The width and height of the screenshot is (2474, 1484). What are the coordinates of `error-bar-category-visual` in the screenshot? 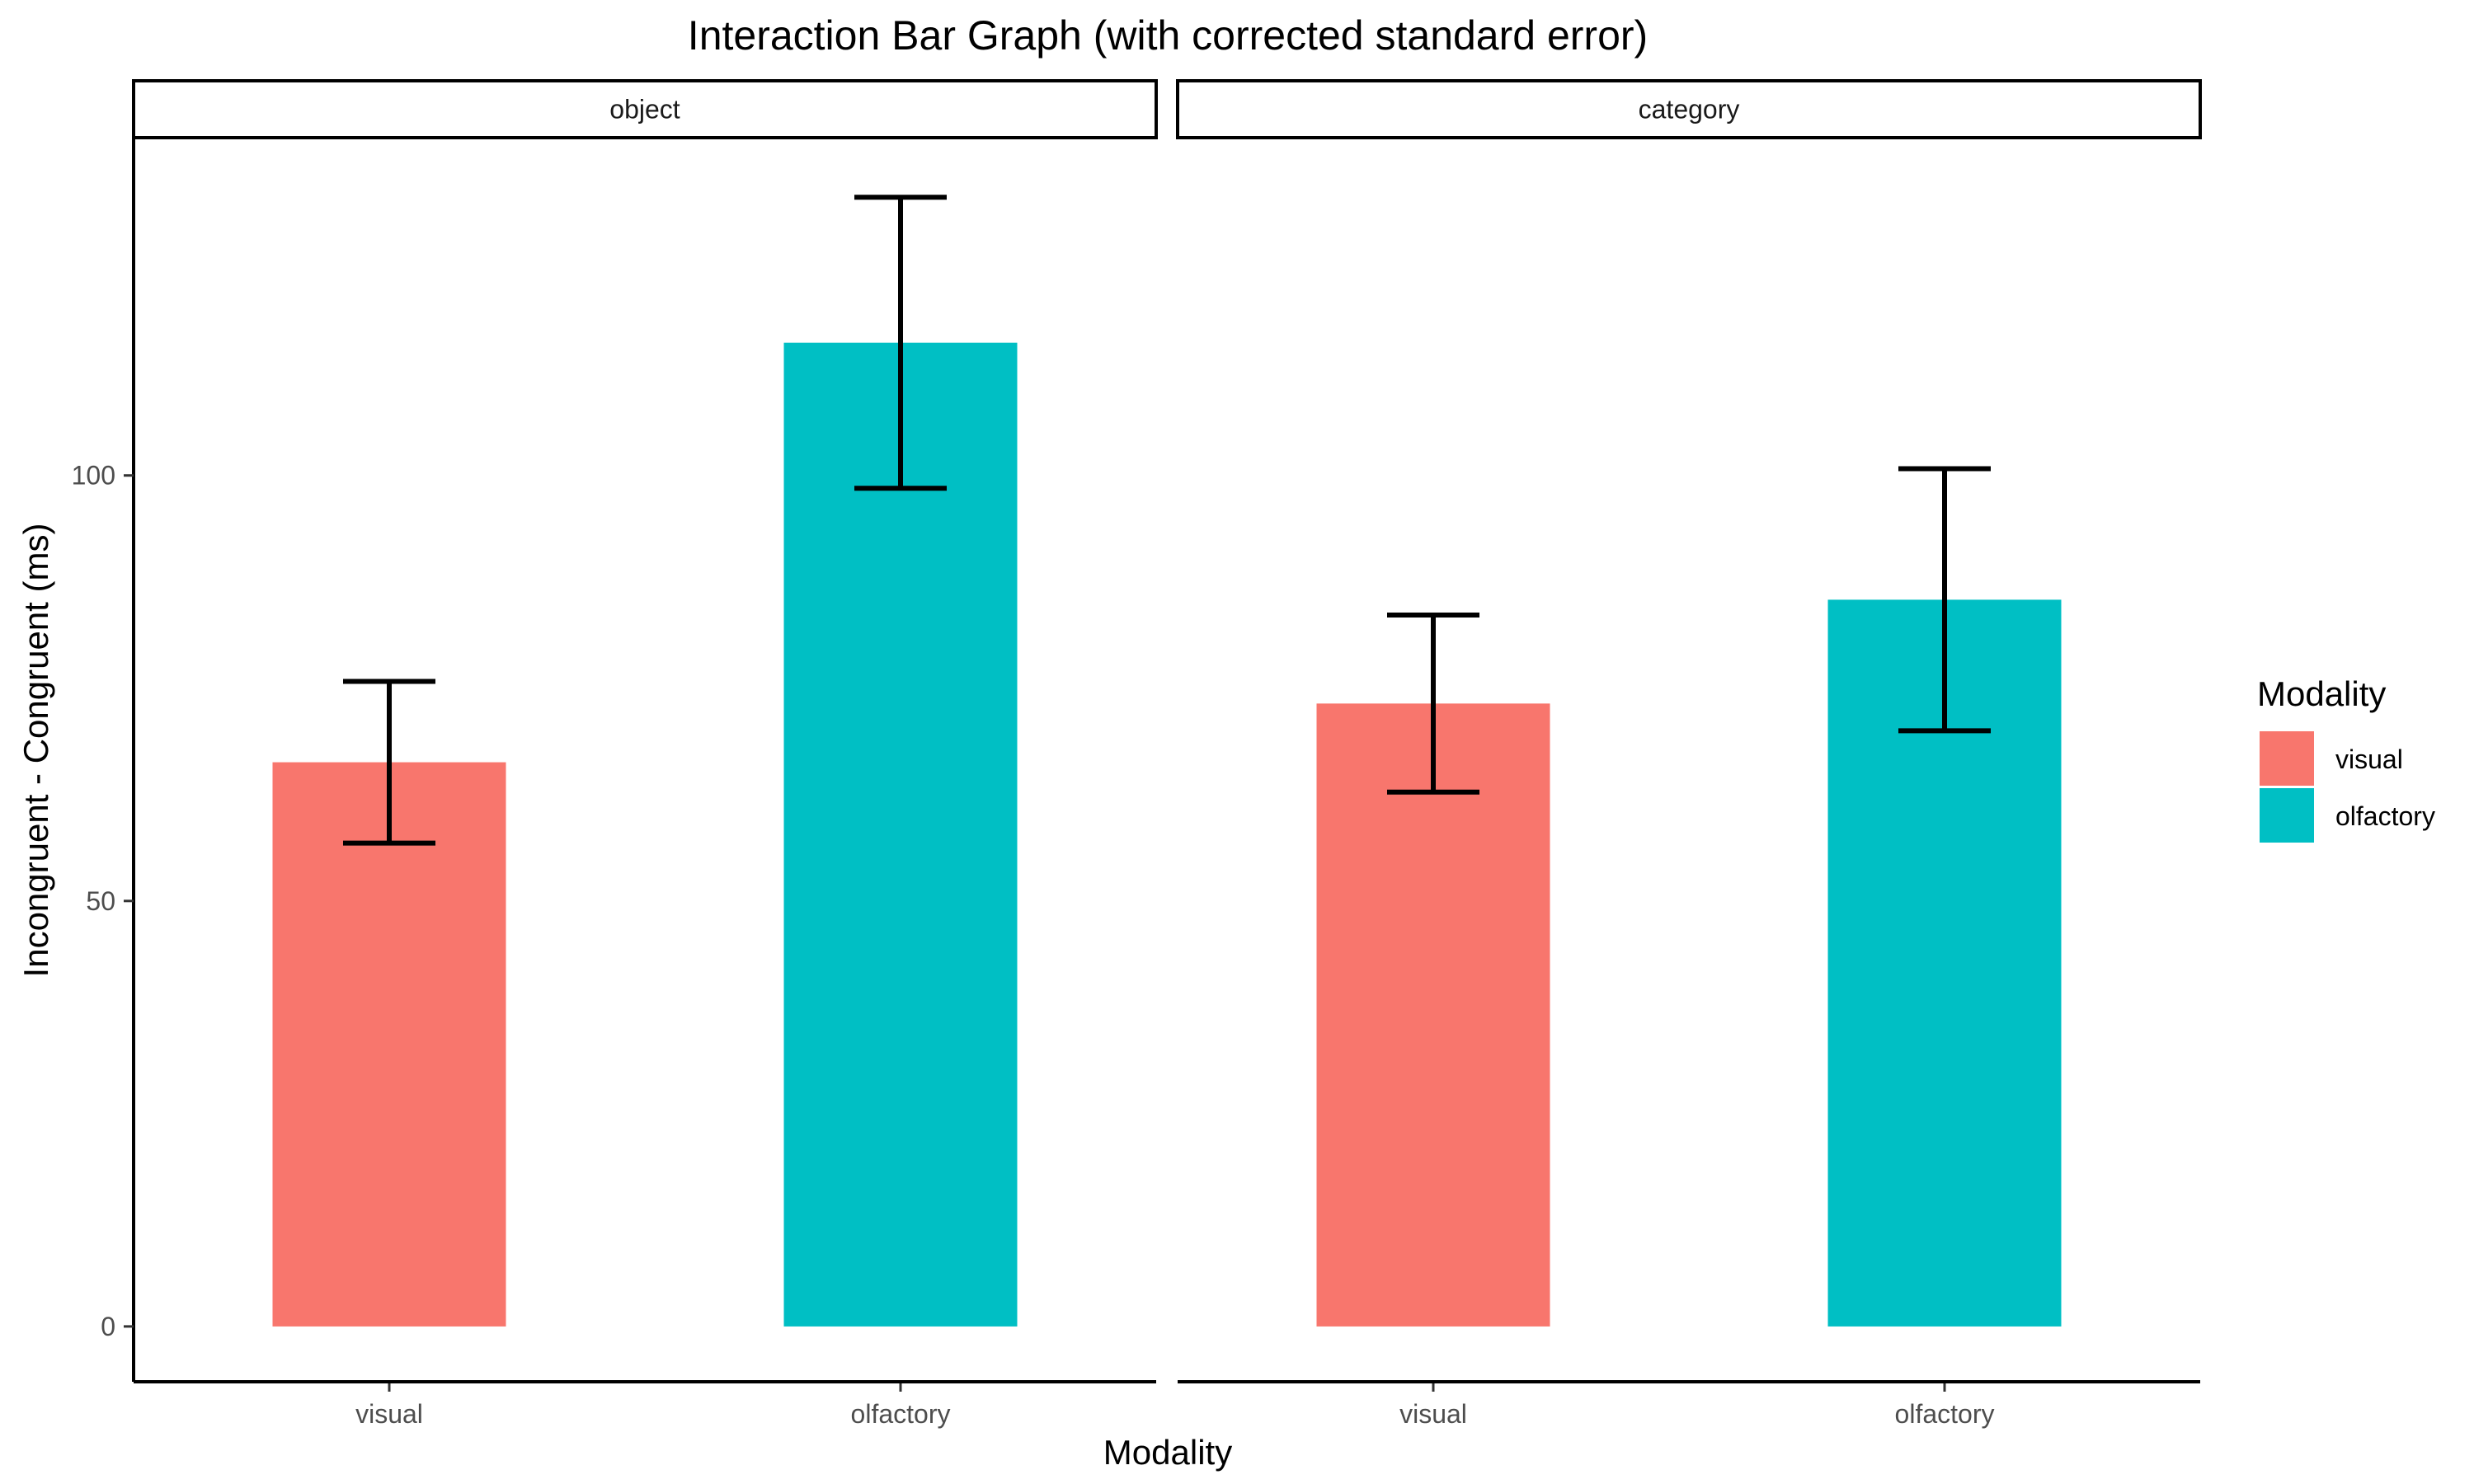 It's located at (1433, 703).